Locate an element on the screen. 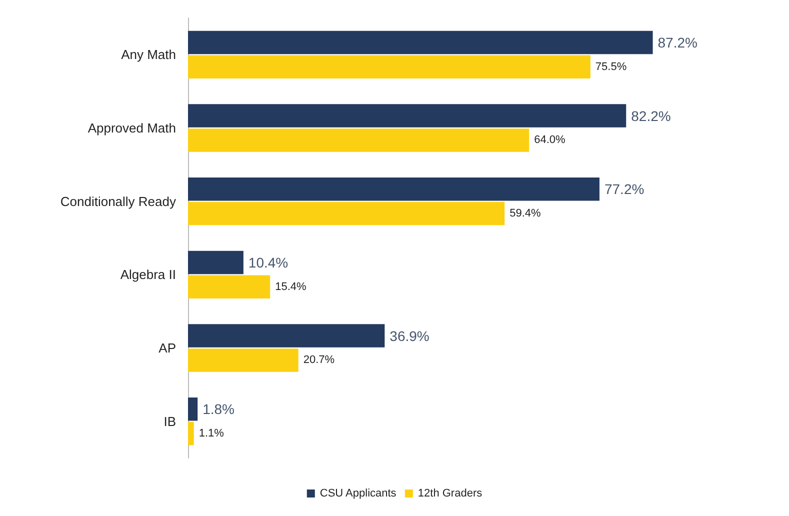  data-label: 1.8% is located at coordinates (218, 409).